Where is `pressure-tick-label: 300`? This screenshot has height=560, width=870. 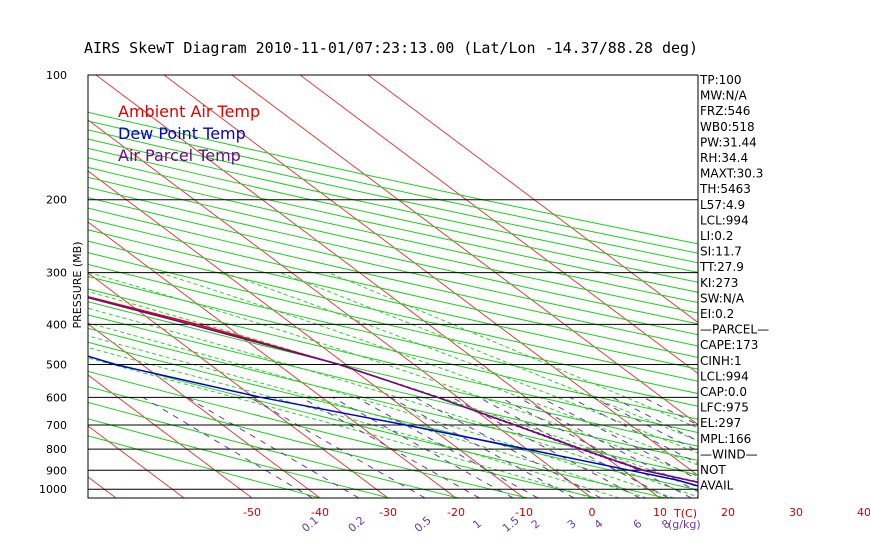 pressure-tick-label: 300 is located at coordinates (56, 273).